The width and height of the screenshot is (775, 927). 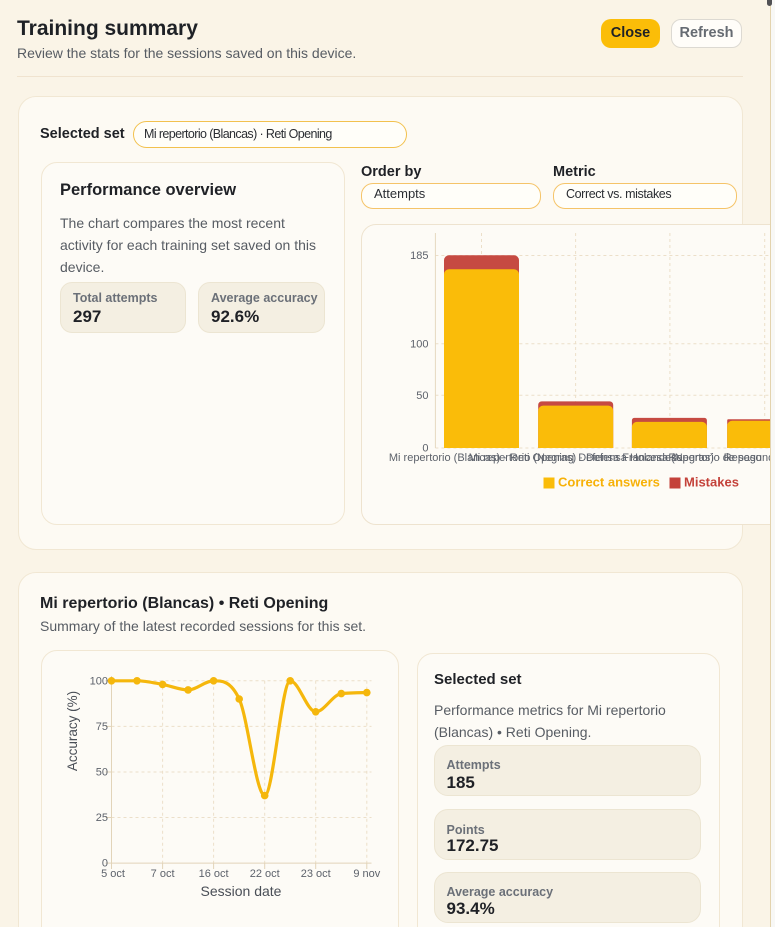 What do you see at coordinates (113, 874) in the screenshot?
I see `svg-text: 5 oct` at bounding box center [113, 874].